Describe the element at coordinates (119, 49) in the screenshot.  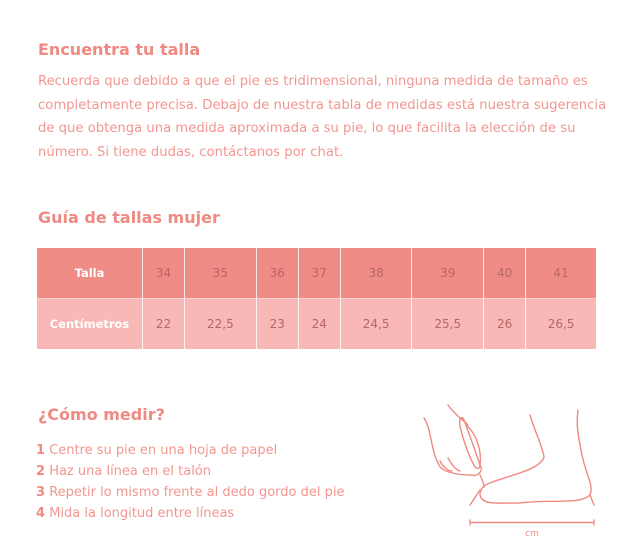
I see `intro-title: Encuentra tu talla` at that location.